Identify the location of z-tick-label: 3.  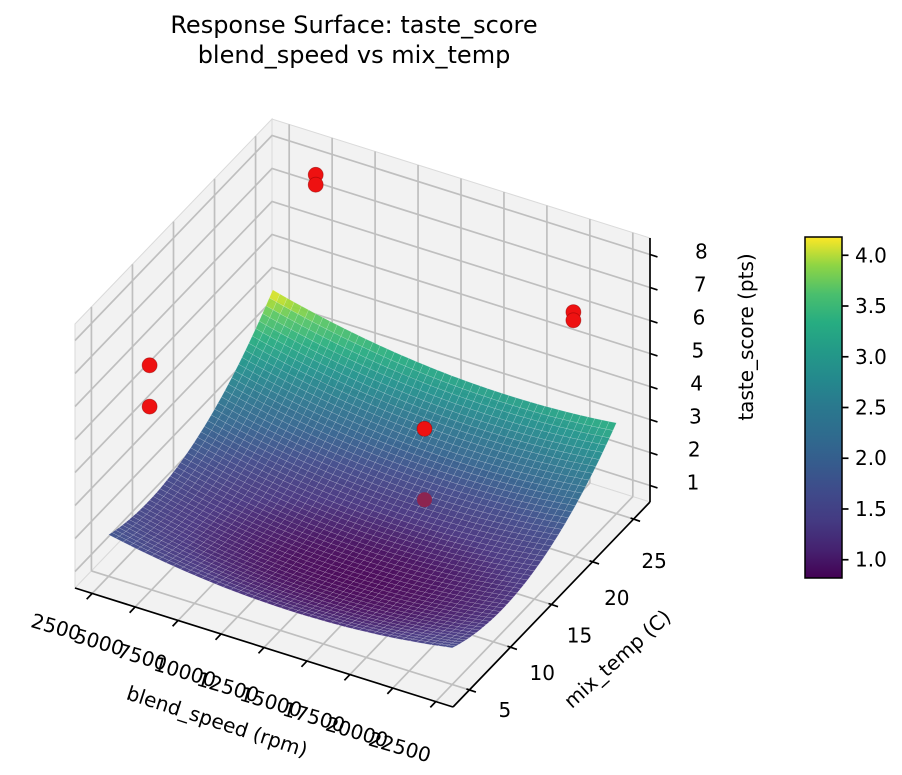
(695, 417).